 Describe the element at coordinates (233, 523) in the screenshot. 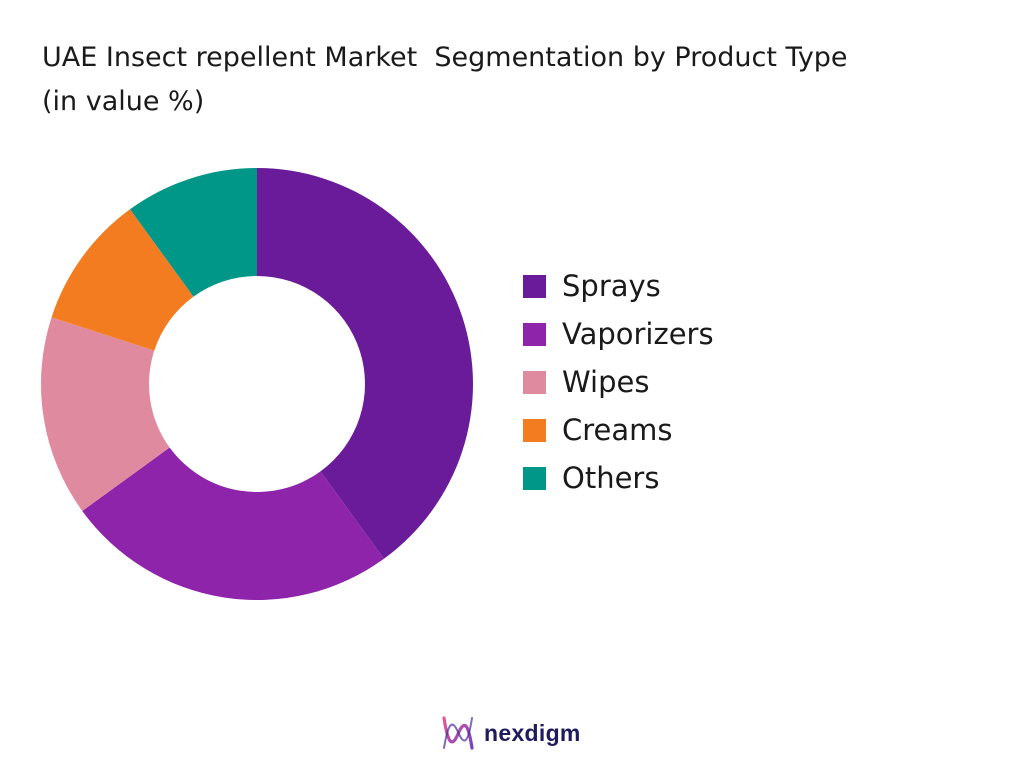

I see `slice-vaporizers` at that location.